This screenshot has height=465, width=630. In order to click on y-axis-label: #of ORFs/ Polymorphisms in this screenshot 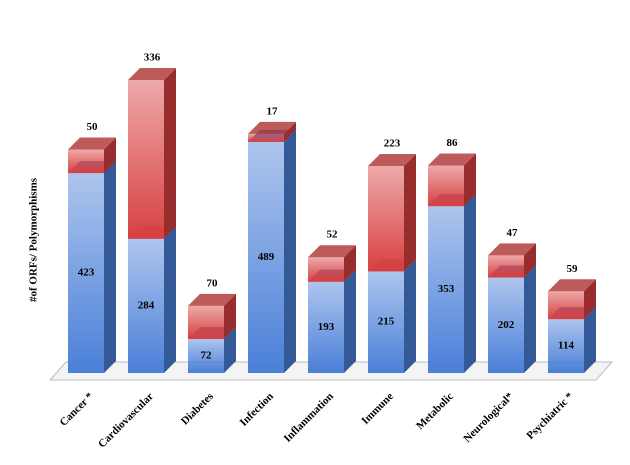, I will do `click(34, 239)`.